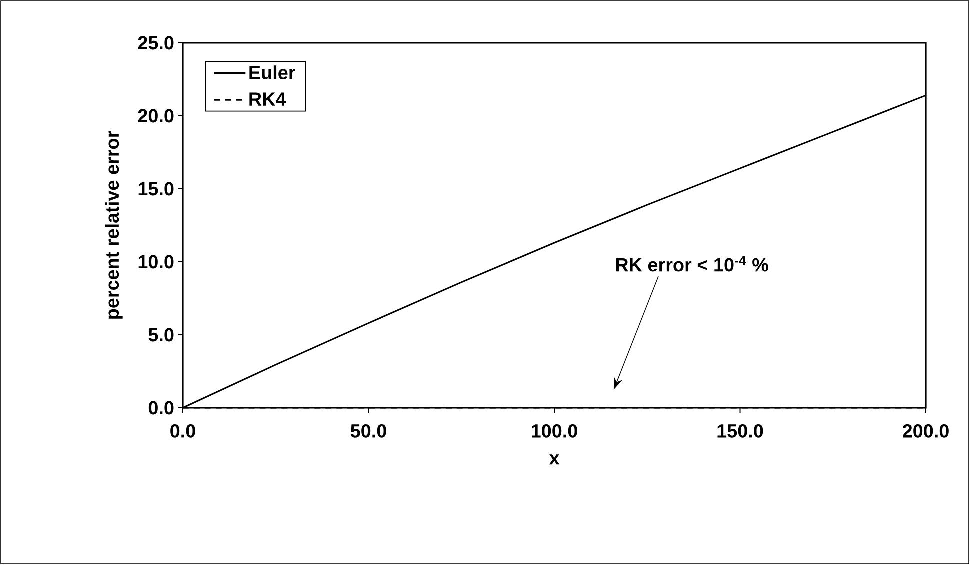 The width and height of the screenshot is (970, 565). What do you see at coordinates (156, 43) in the screenshot?
I see `y-tick-label: 25.0` at bounding box center [156, 43].